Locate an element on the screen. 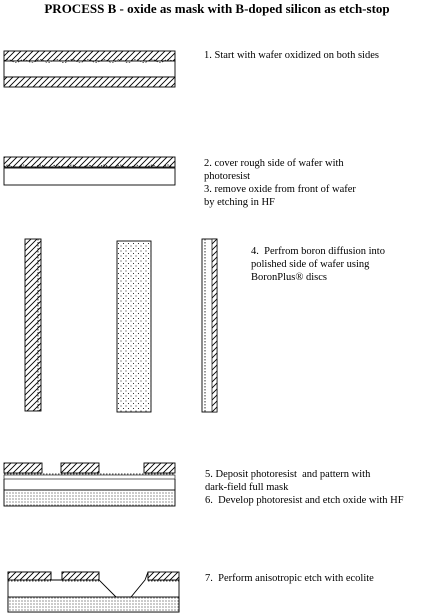  step2-text-line1: 2. cover rough side of wafer with is located at coordinates (274, 163).